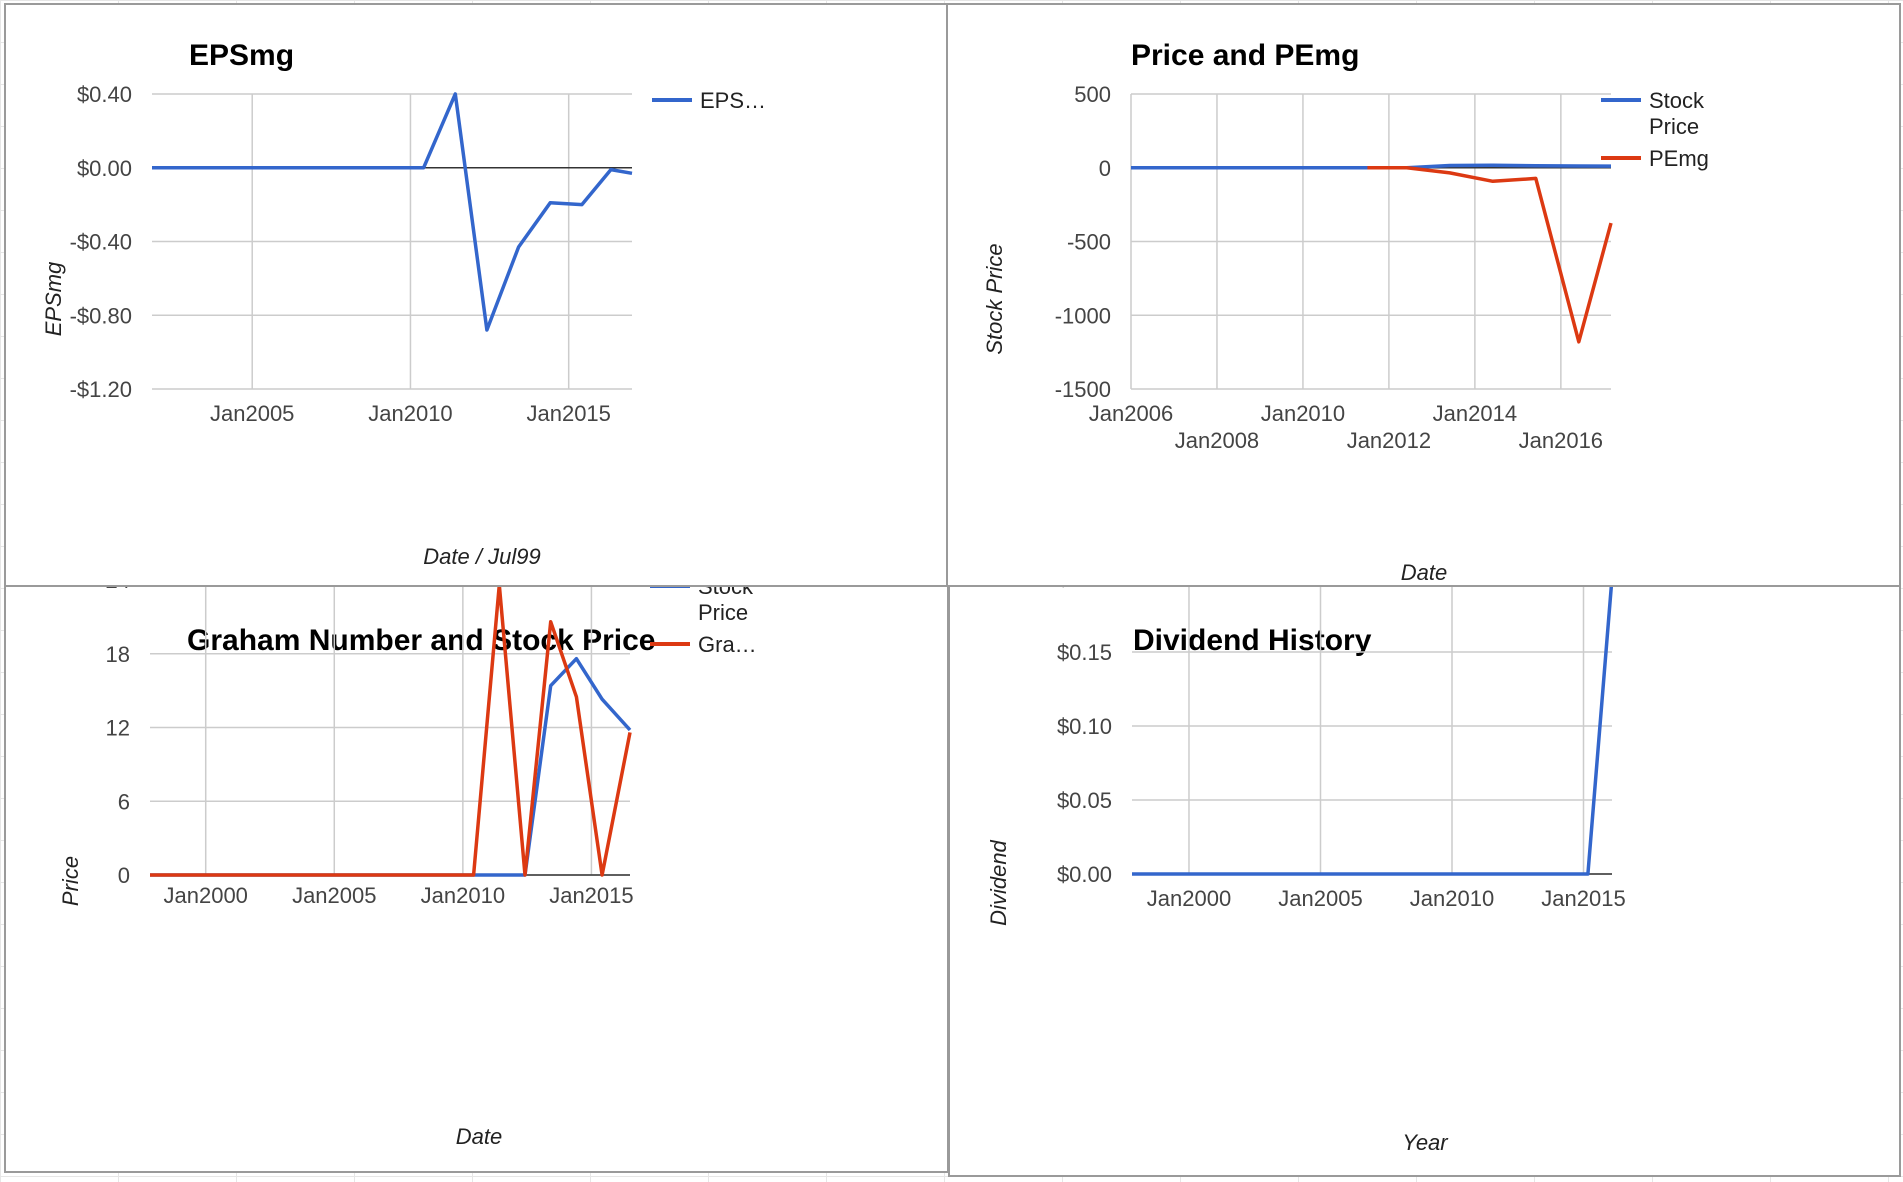 This screenshot has height=1182, width=1903. I want to click on x-tick-label: Jan2012, so click(1389, 440).